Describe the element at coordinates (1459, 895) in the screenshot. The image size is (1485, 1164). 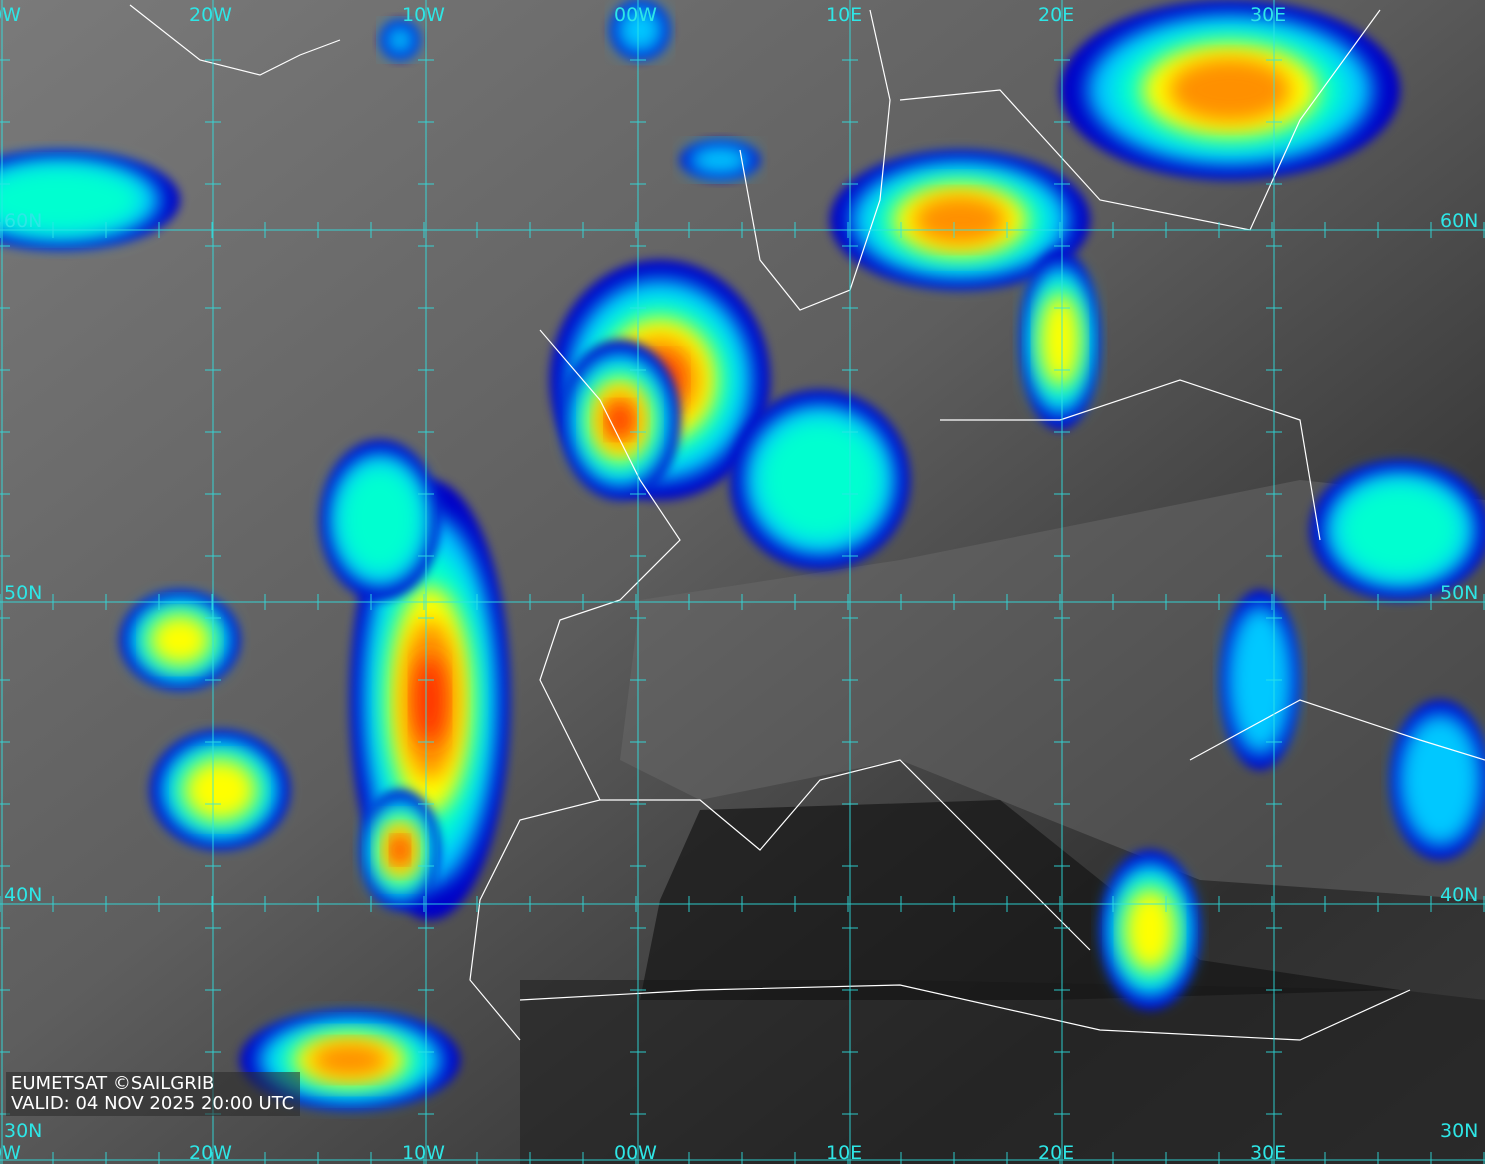
I see `latitude-label-right: 40N` at that location.